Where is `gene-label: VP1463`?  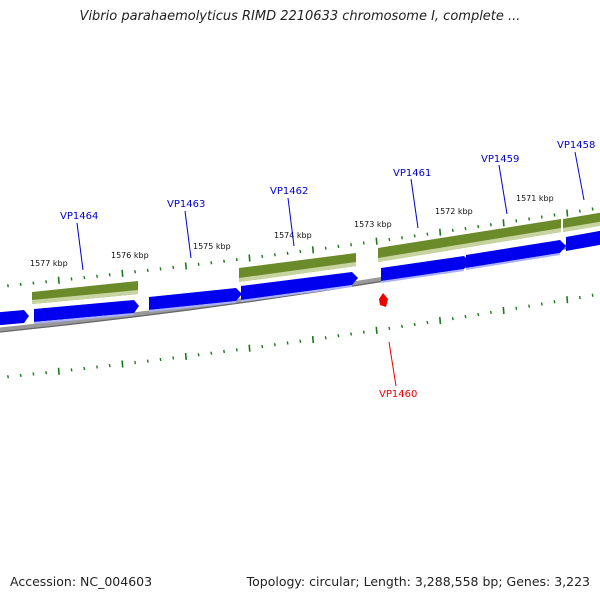 gene-label: VP1463 is located at coordinates (186, 204).